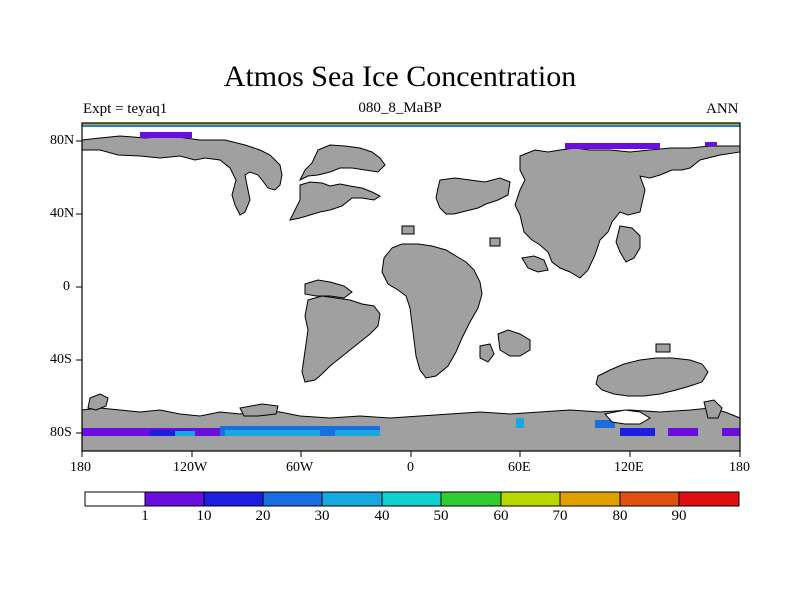 This screenshot has width=800, height=600. Describe the element at coordinates (259, 410) in the screenshot. I see `land-antarctic-islands` at that location.